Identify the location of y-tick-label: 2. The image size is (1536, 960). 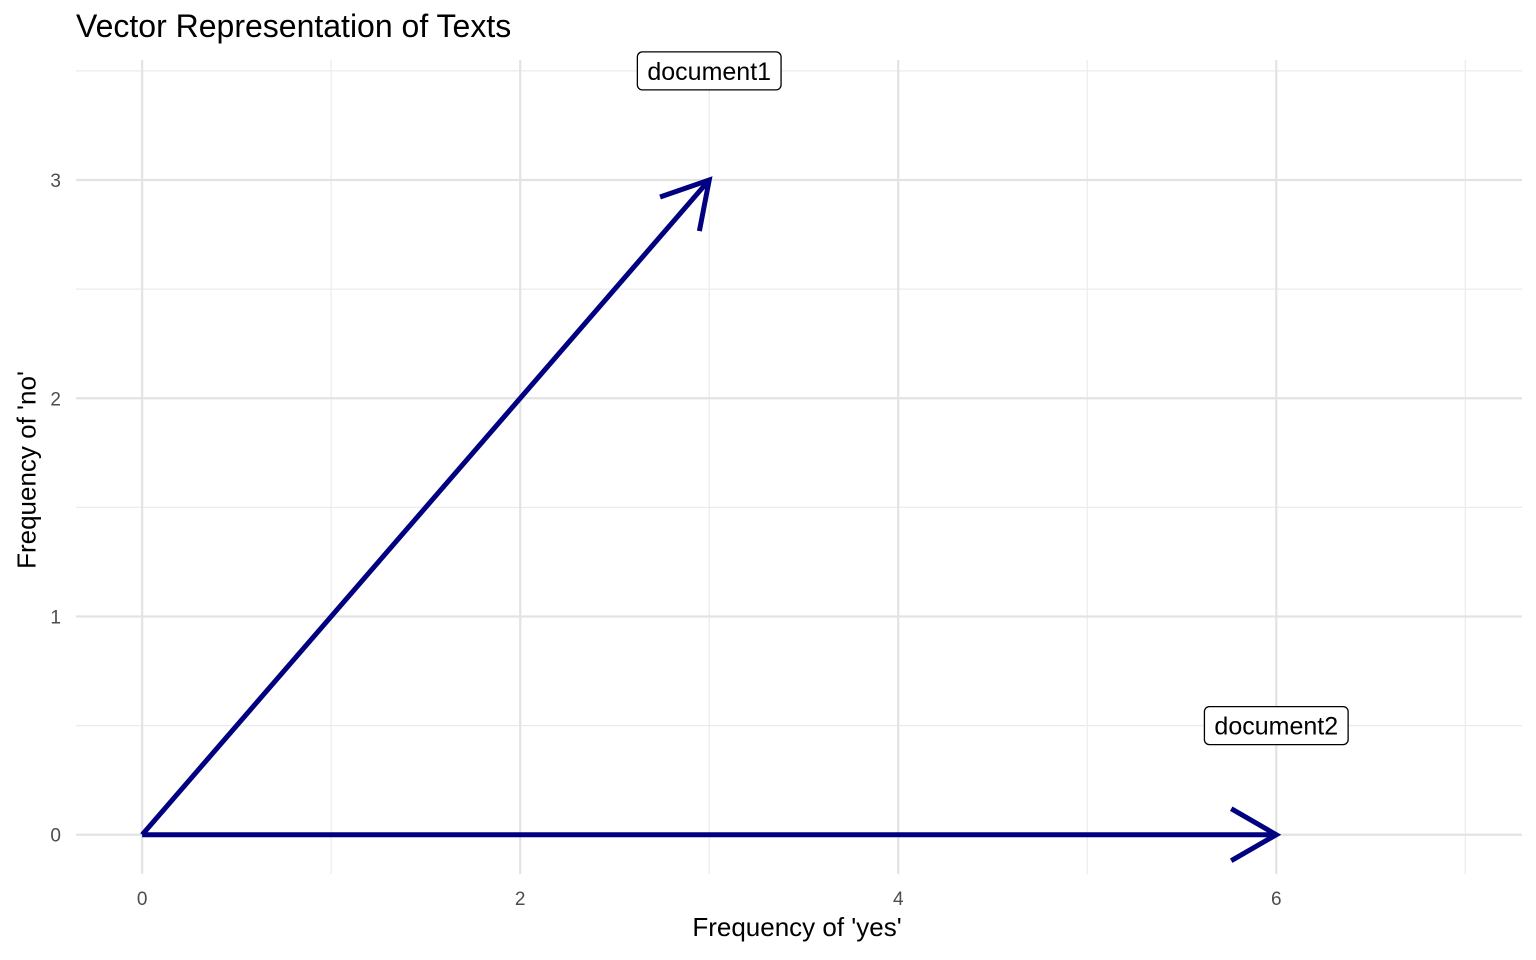
(55, 399).